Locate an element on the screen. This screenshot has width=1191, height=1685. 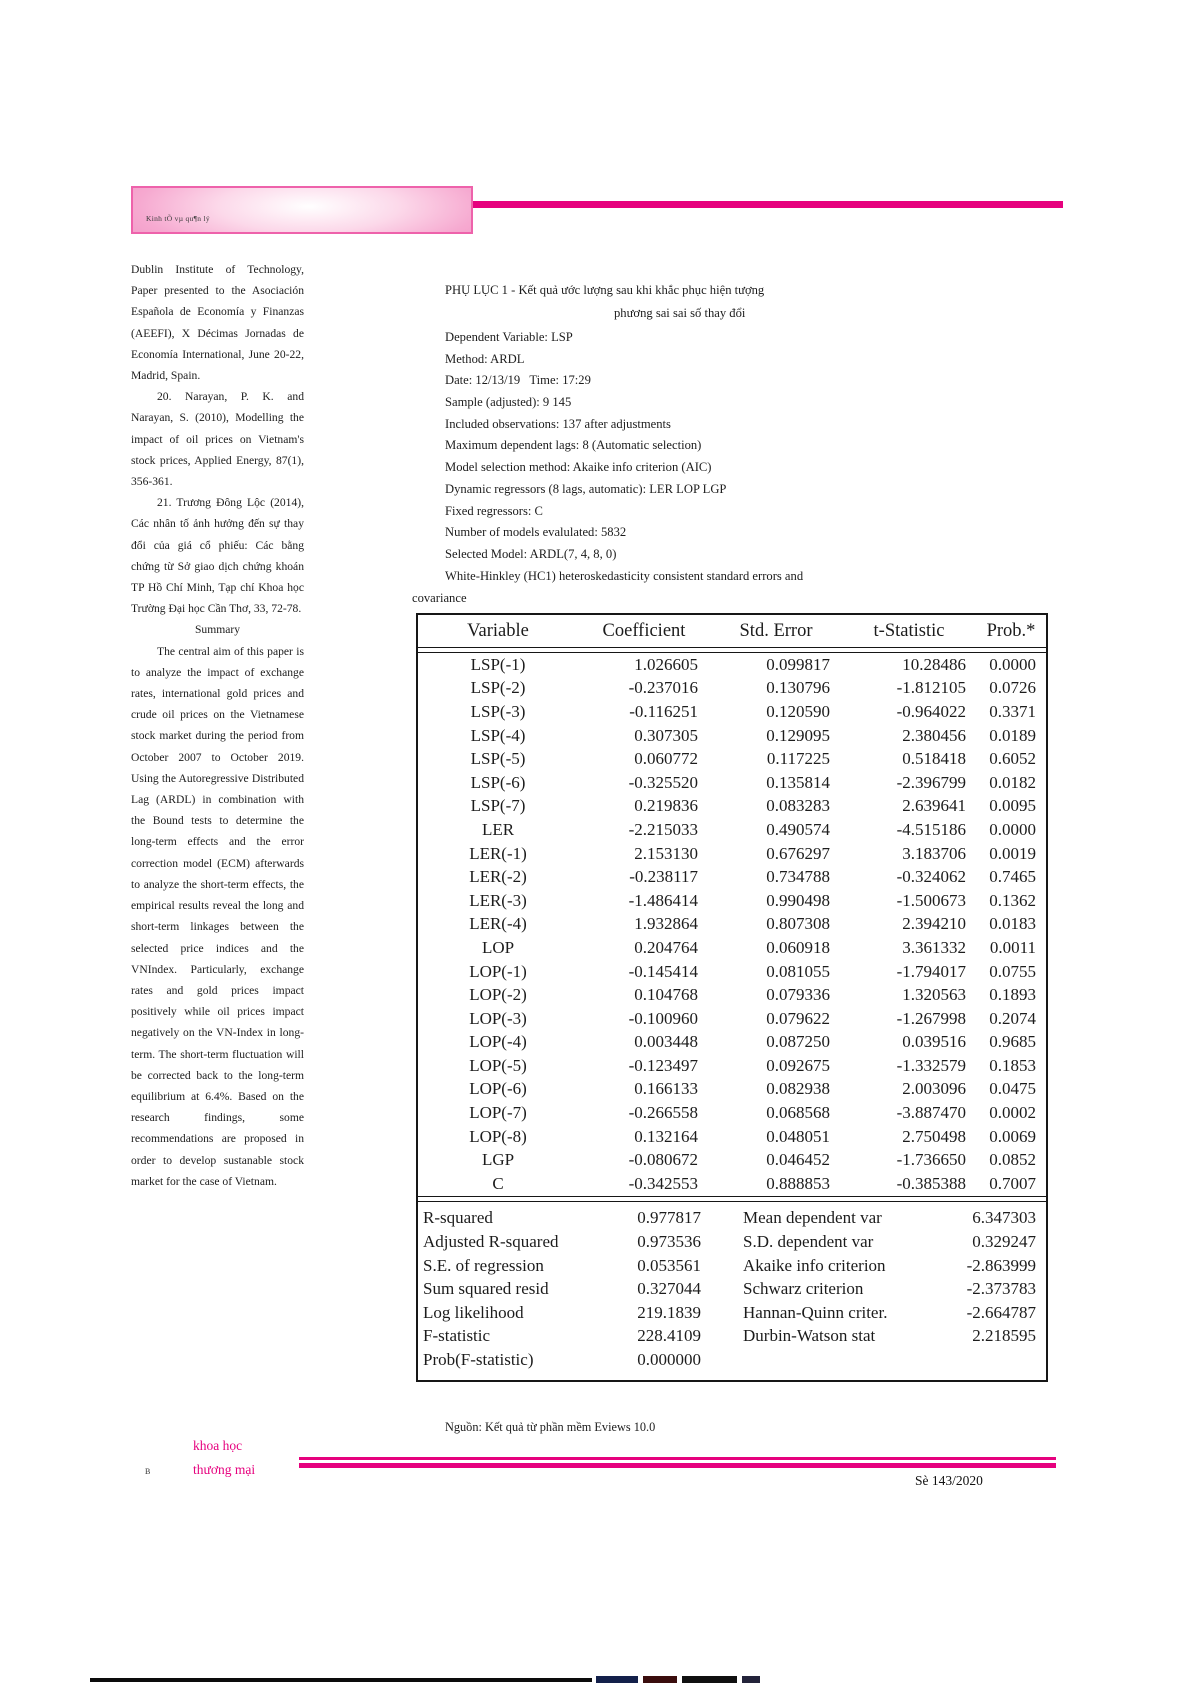
cell-variable: LSP(-7) is located at coordinates (498, 806).